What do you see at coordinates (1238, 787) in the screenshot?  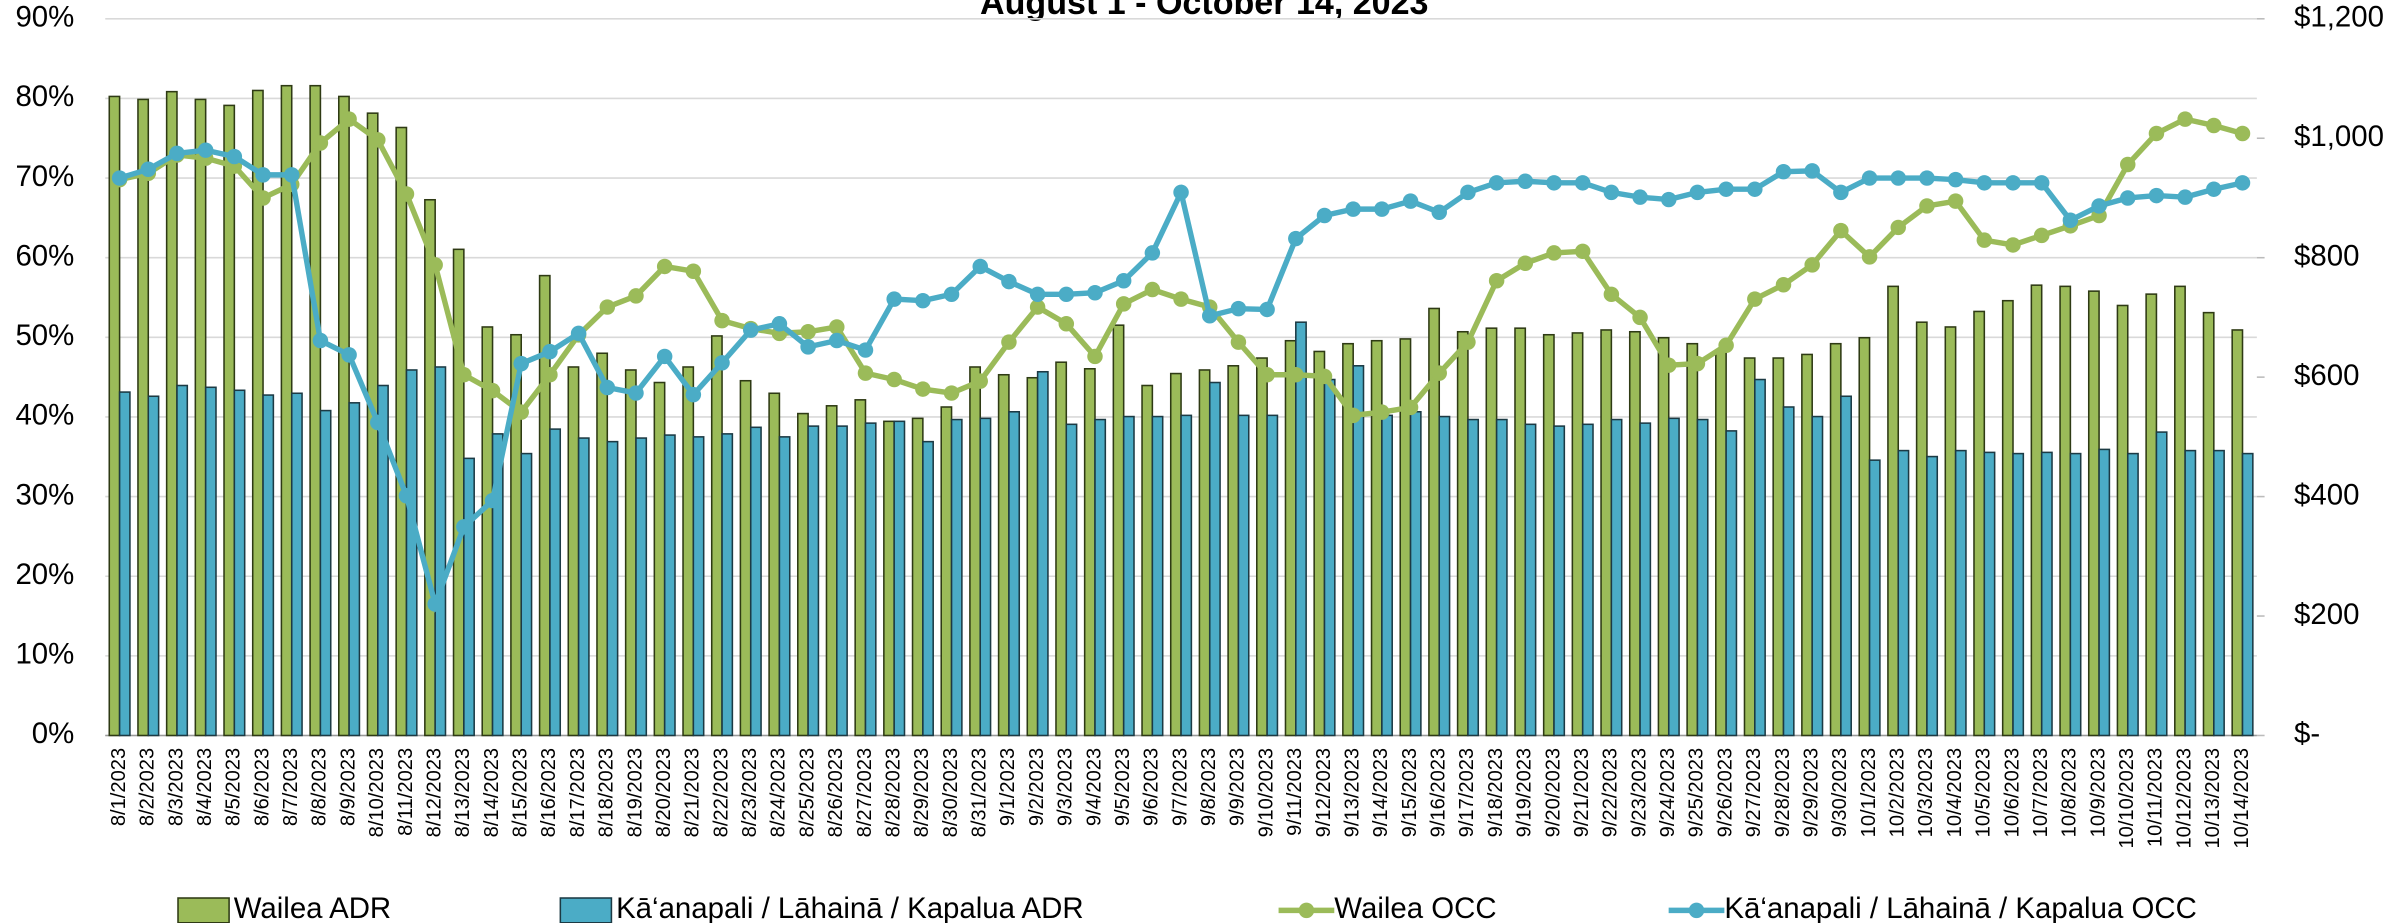 I see `x-tick-label: 9/9/2023` at bounding box center [1238, 787].